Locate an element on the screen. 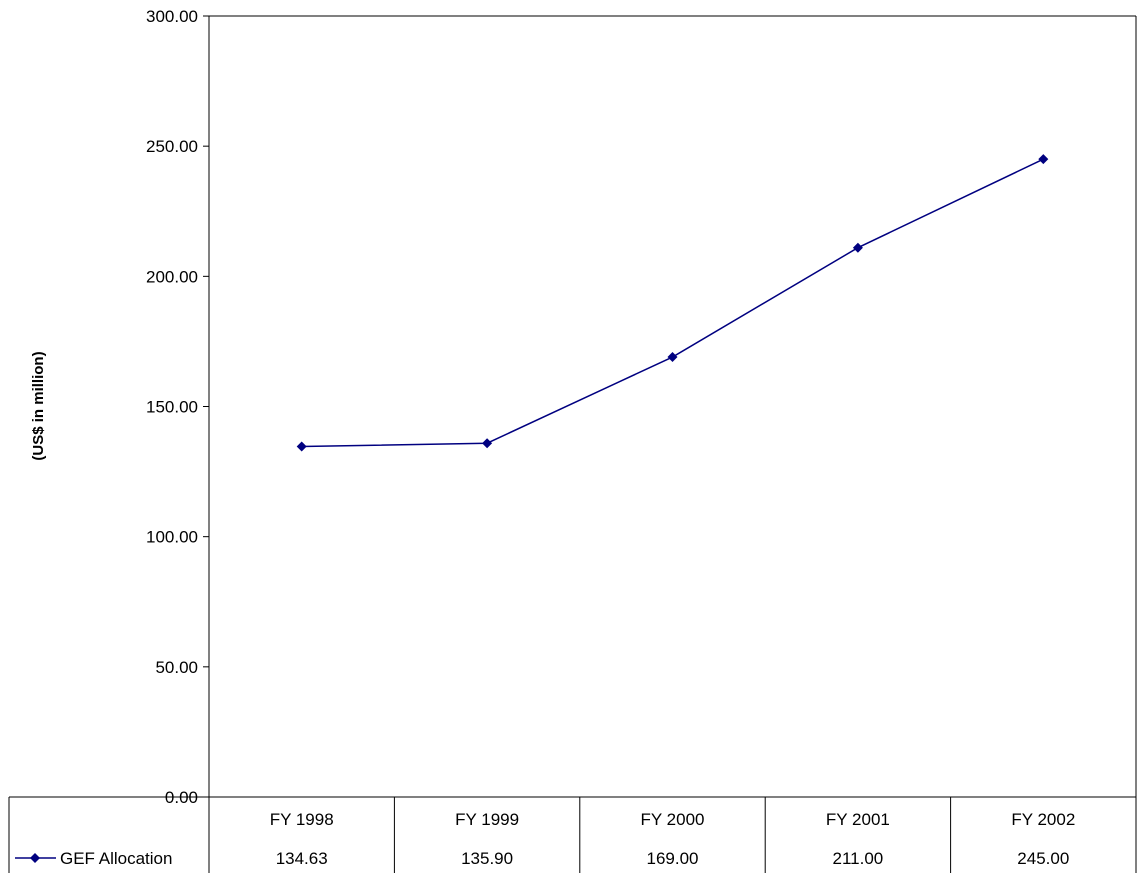 This screenshot has height=873, width=1140. y-tick-label: 250.00 is located at coordinates (172, 146).